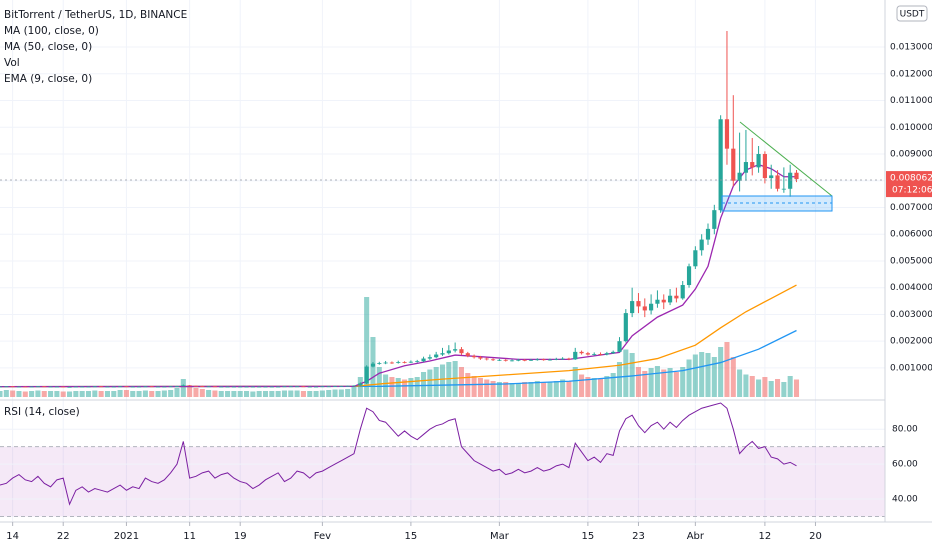 The height and width of the screenshot is (550, 932). What do you see at coordinates (48, 79) in the screenshot?
I see `legend-entry: EMA (9, close, 0)` at bounding box center [48, 79].